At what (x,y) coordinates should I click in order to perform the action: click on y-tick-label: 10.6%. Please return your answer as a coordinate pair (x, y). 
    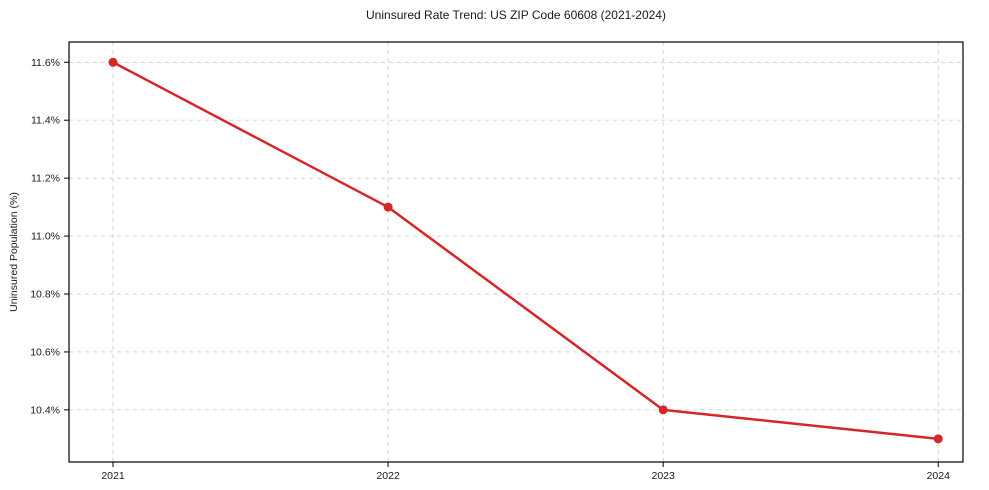
    Looking at the image, I should click on (45, 352).